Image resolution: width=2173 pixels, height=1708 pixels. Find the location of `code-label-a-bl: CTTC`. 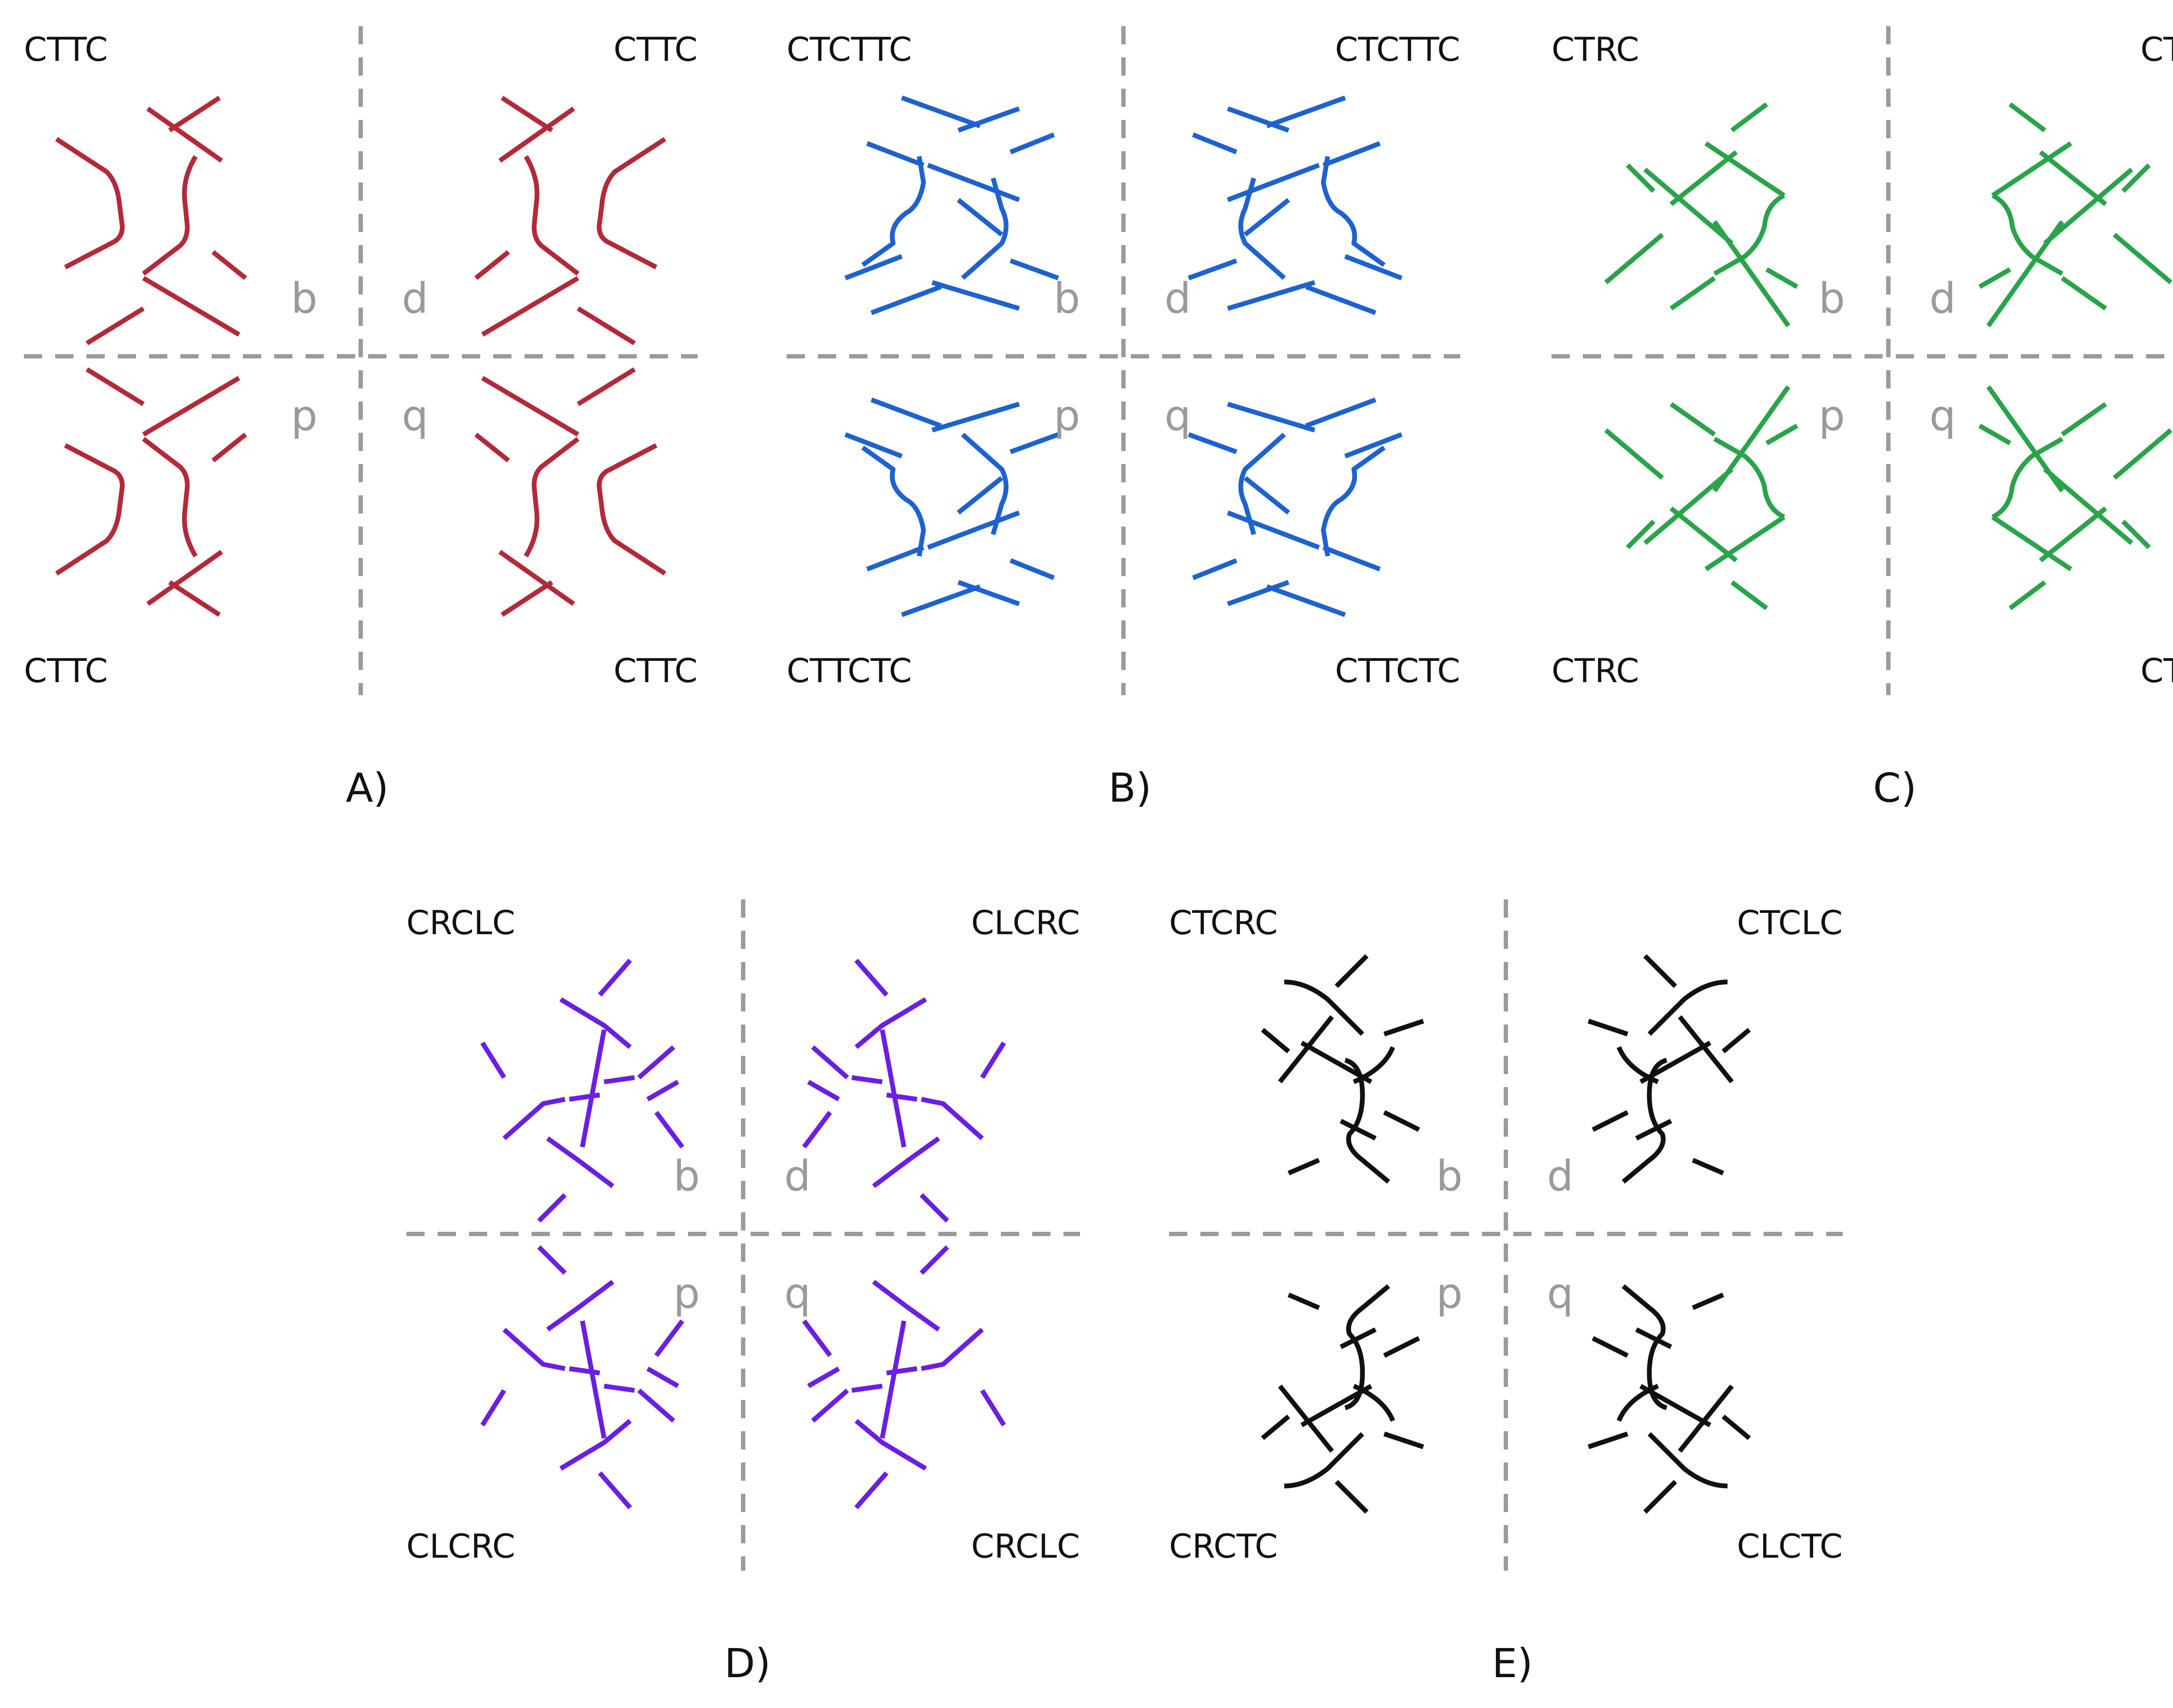

code-label-a-bl: CTTC is located at coordinates (66, 670).